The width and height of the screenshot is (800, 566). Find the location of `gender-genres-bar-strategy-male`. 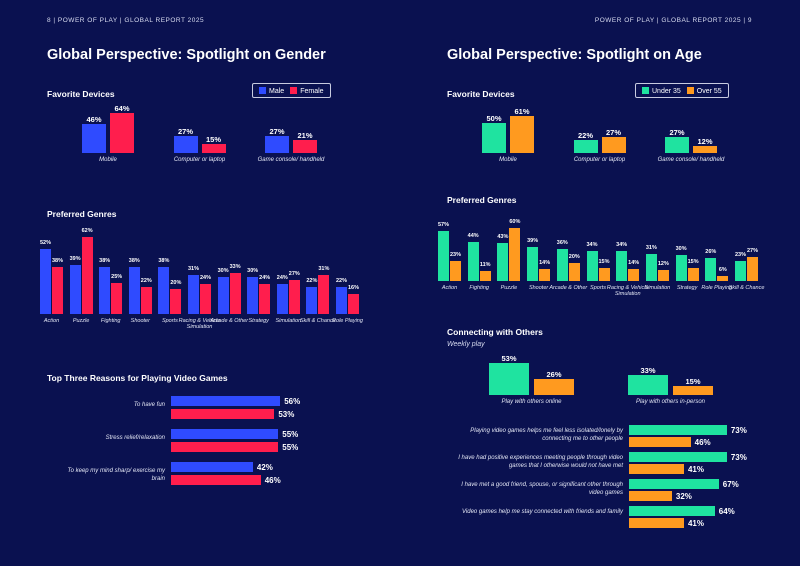

gender-genres-bar-strategy-male is located at coordinates (253, 295).